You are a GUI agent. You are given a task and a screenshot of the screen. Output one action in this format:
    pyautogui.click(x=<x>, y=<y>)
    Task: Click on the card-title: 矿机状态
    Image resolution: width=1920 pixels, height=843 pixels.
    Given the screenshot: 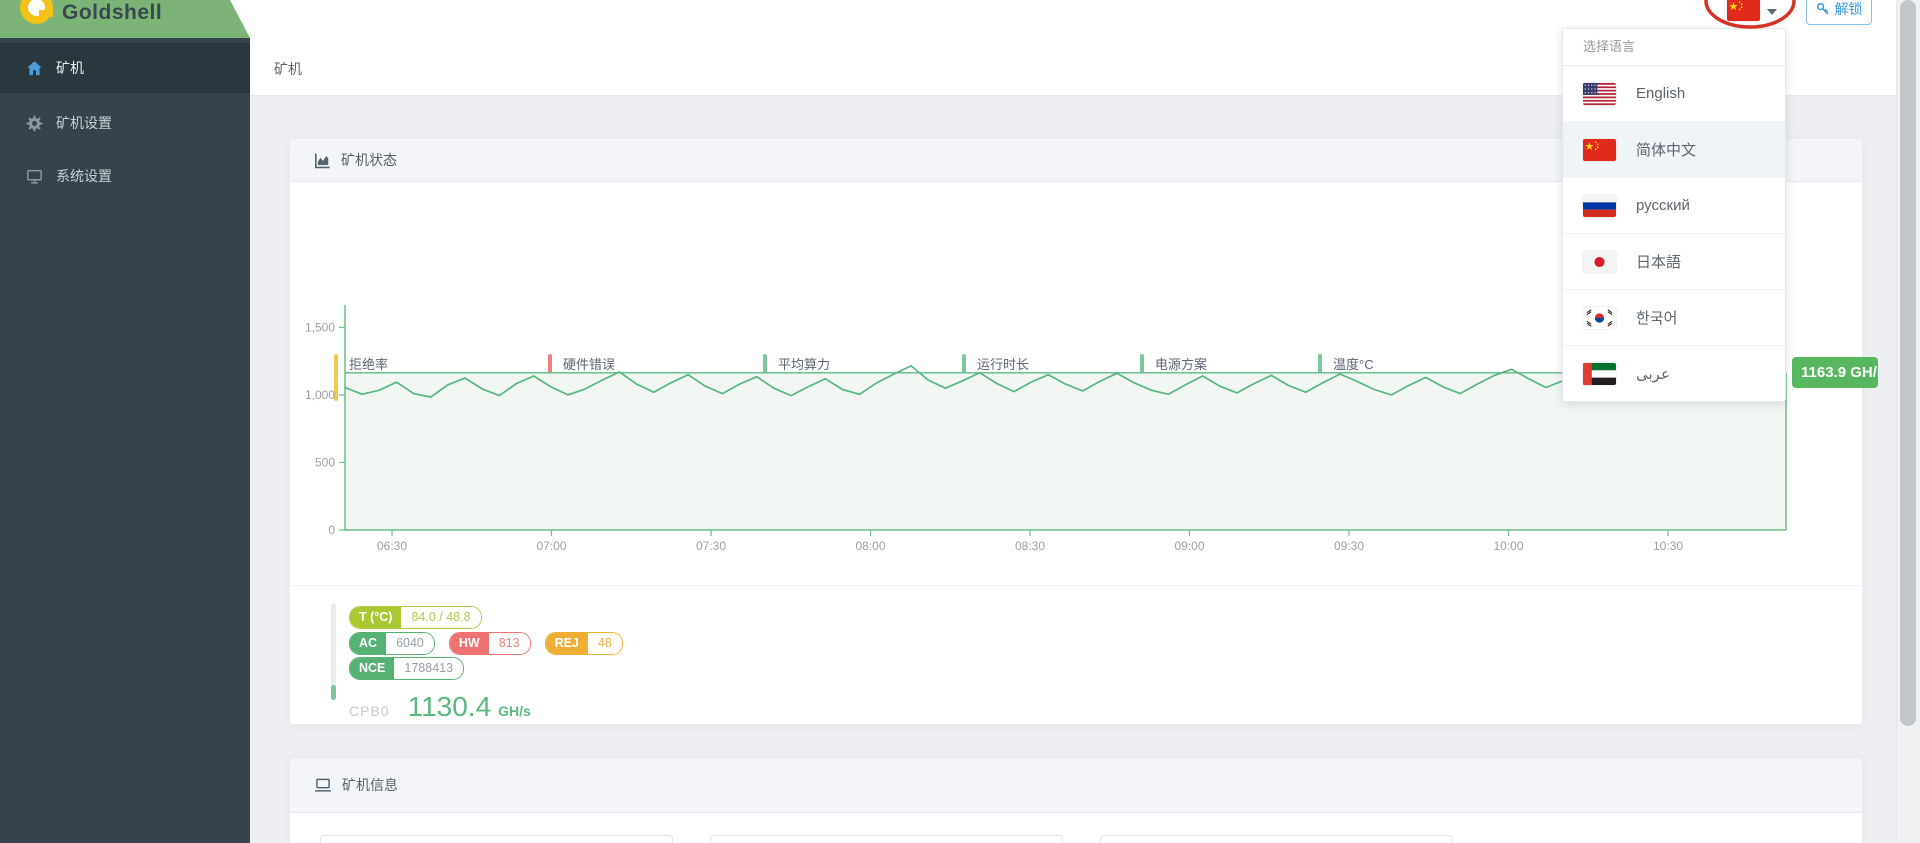 What is the action you would take?
    pyautogui.click(x=369, y=160)
    